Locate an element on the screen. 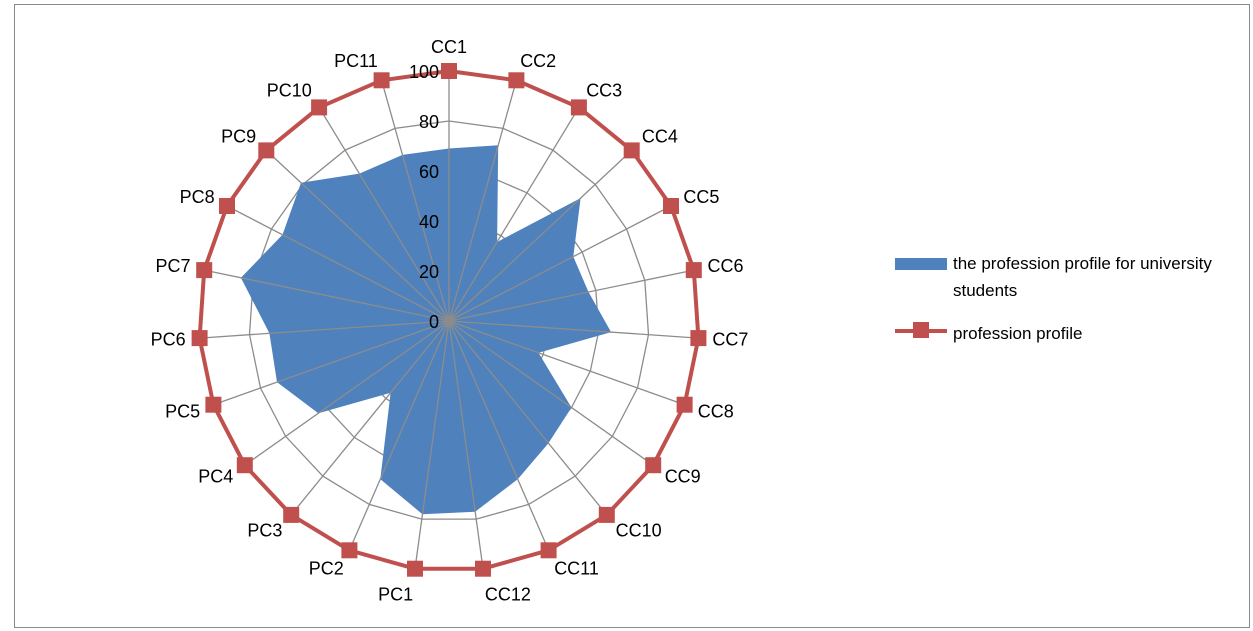  axis-label-pc8: PC8 is located at coordinates (197, 197).